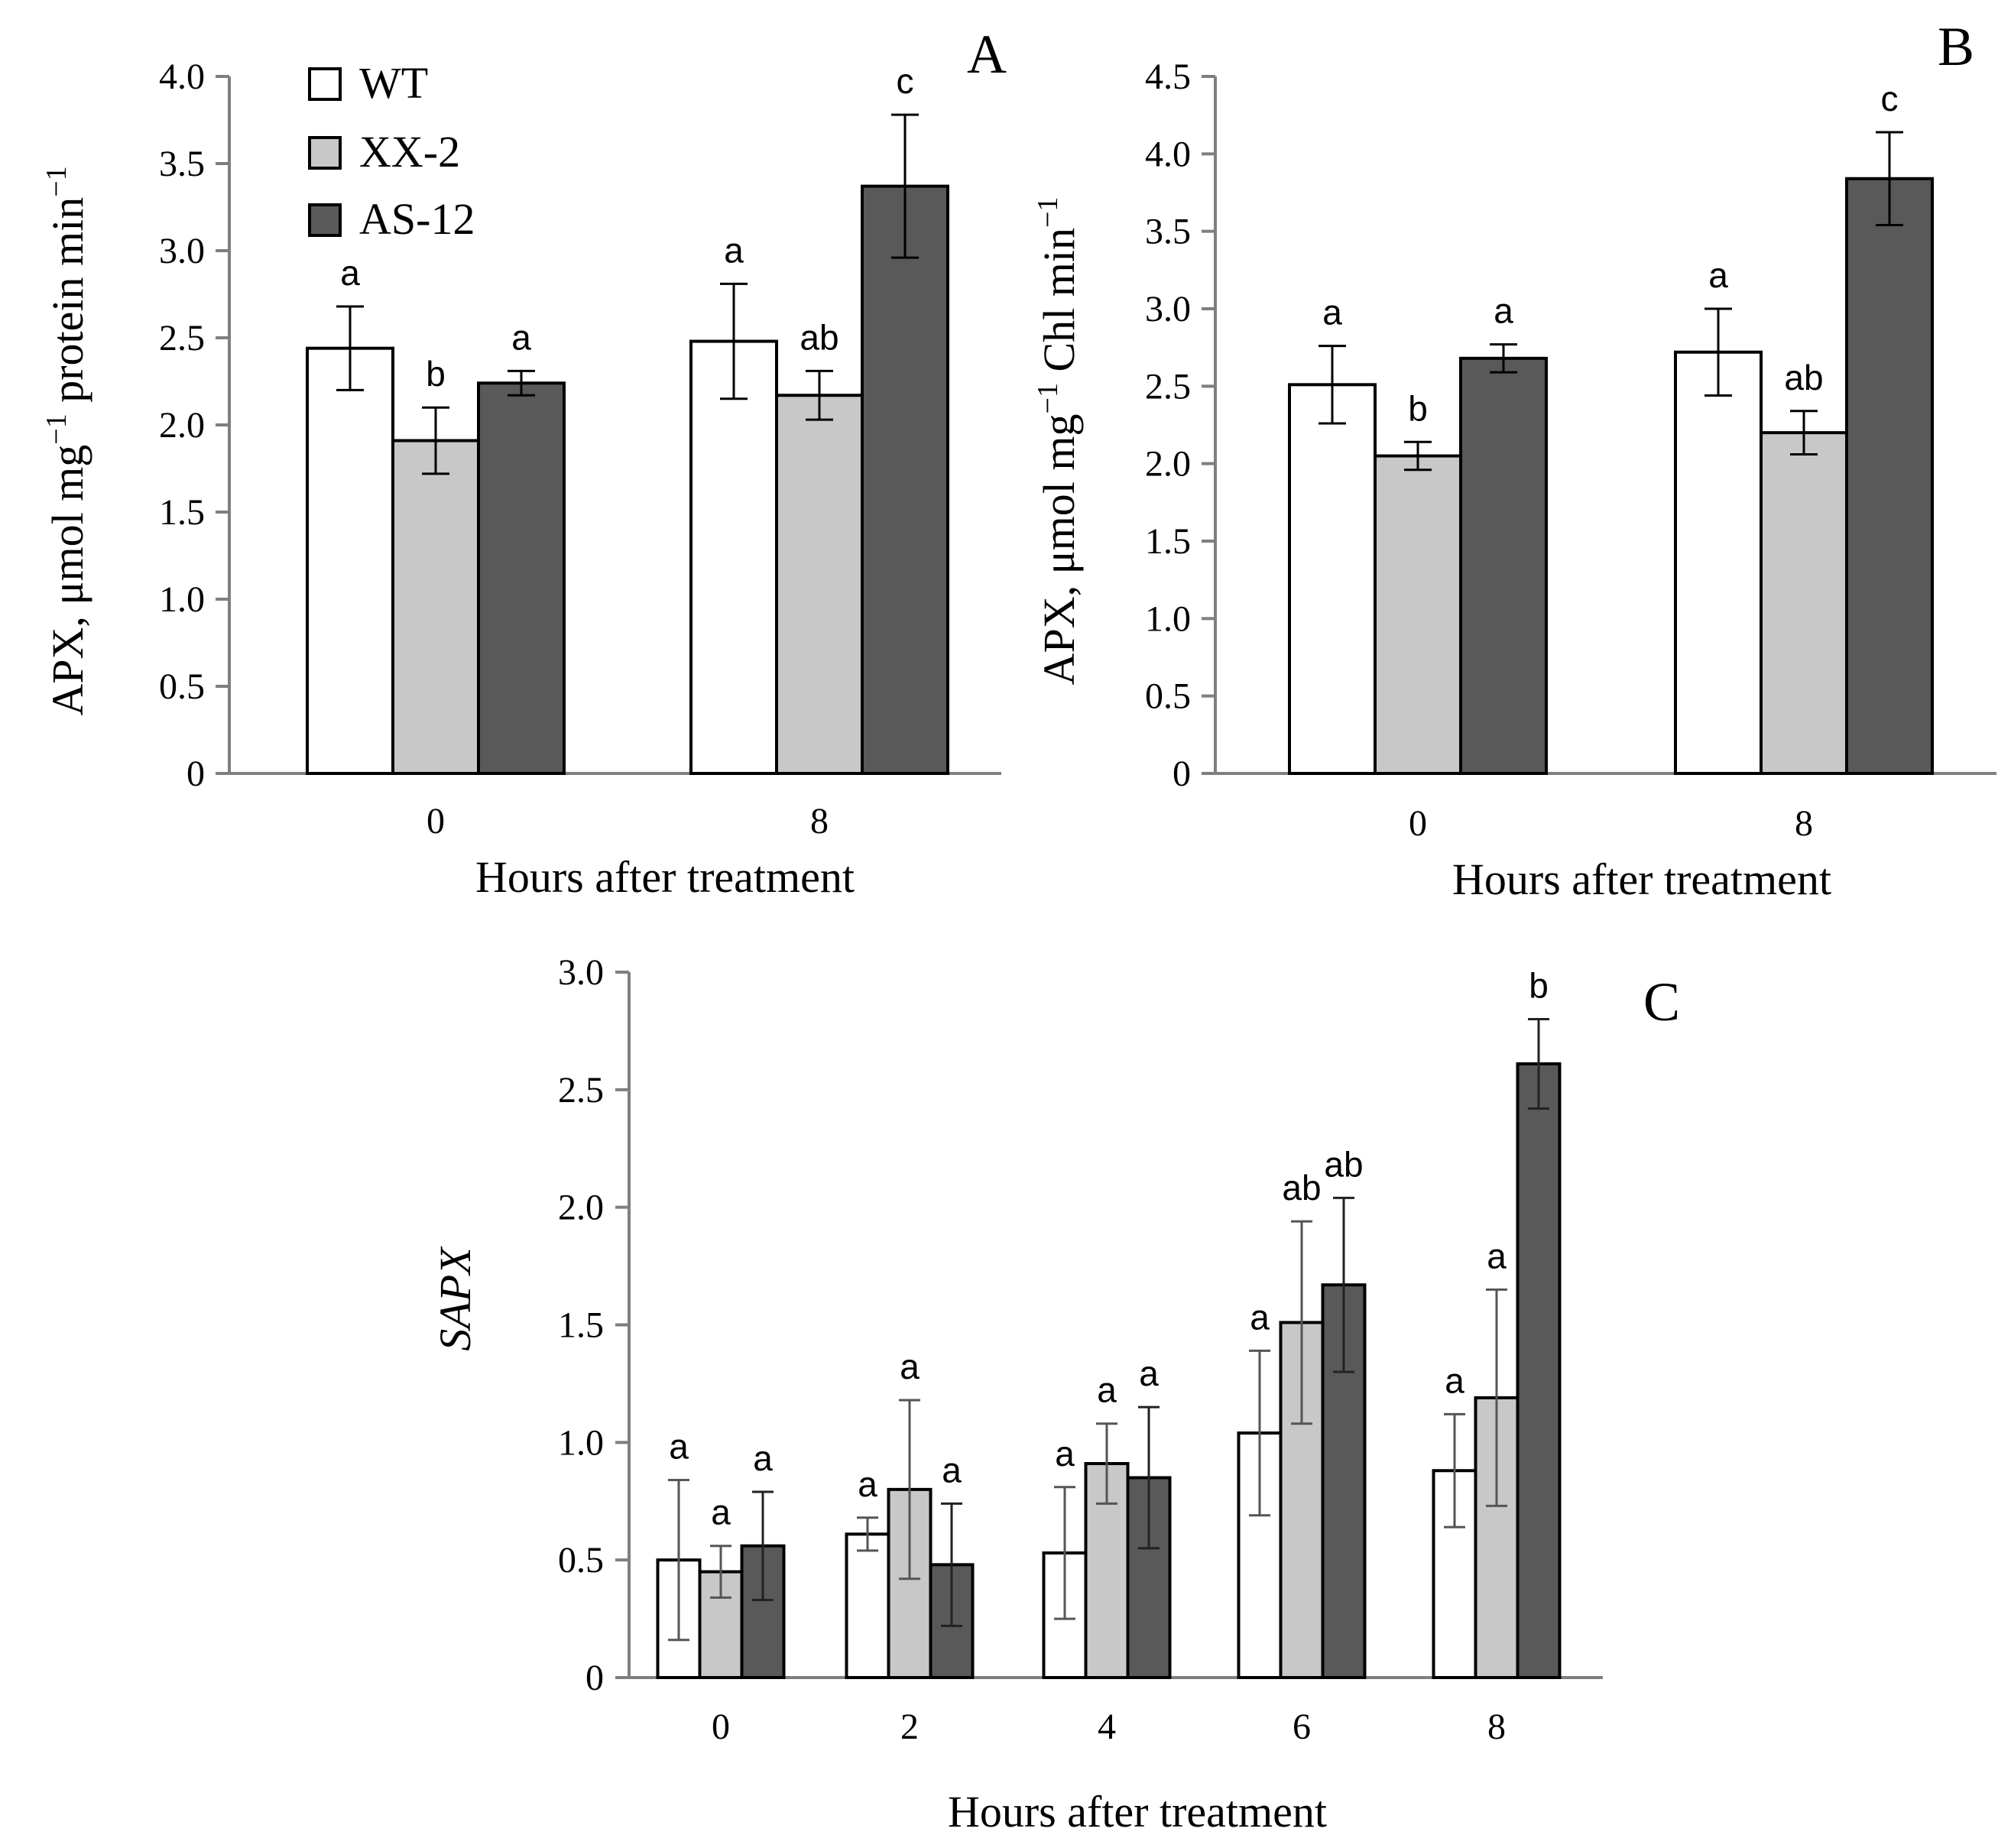 Image resolution: width=2011 pixels, height=1848 pixels. What do you see at coordinates (581, 1208) in the screenshot?
I see `y-tick-label-c: 2.0` at bounding box center [581, 1208].